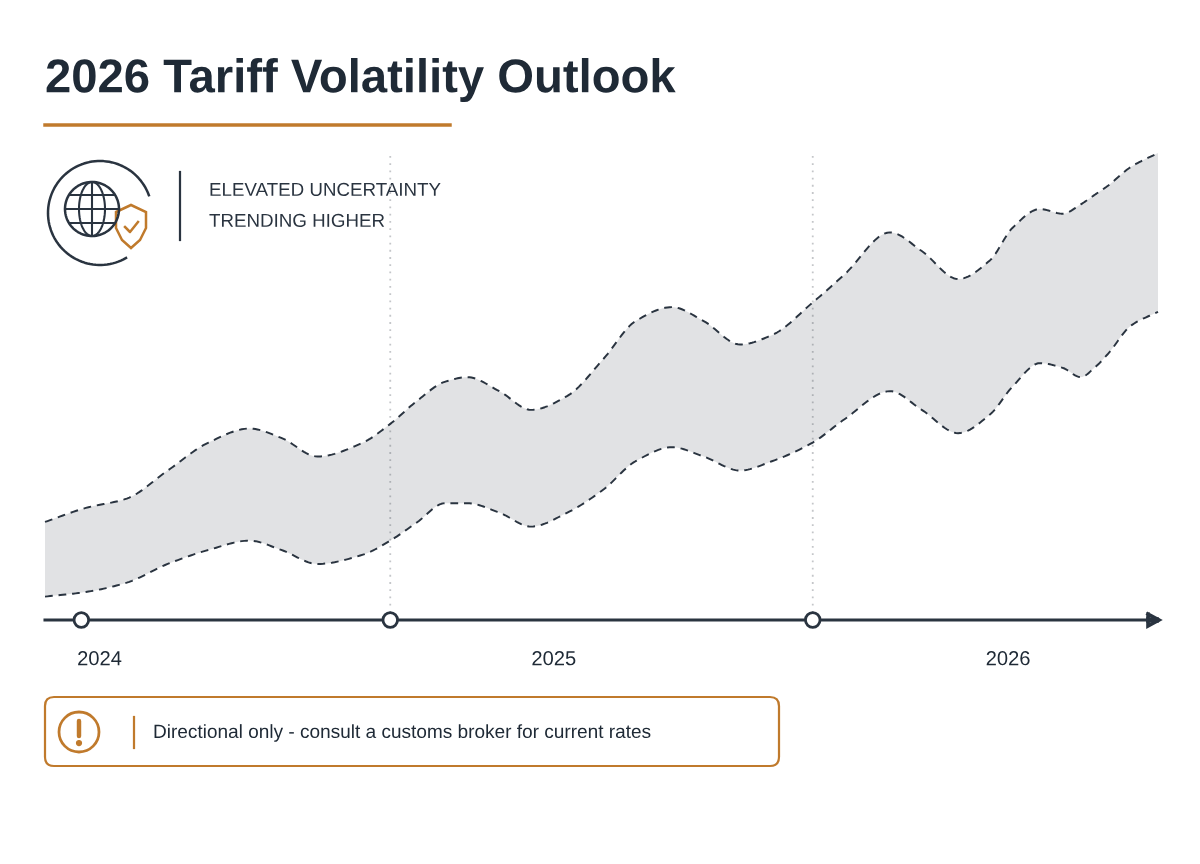 The image size is (1200, 864). What do you see at coordinates (1008, 658) in the screenshot?
I see `x-tick-label: 2026` at bounding box center [1008, 658].